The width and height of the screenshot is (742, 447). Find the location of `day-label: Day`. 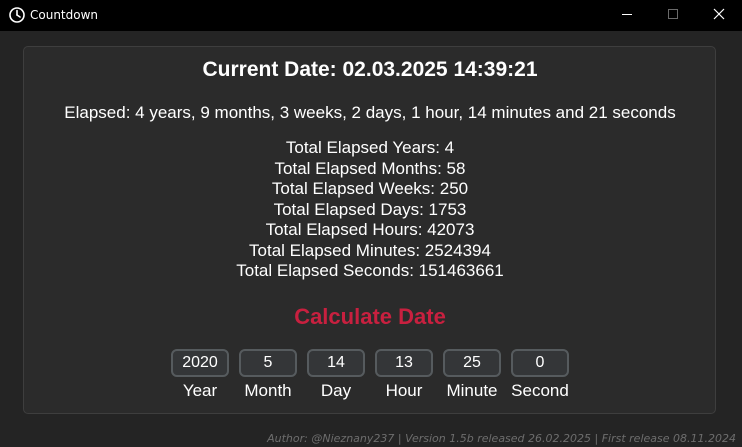

day-label: Day is located at coordinates (336, 390).